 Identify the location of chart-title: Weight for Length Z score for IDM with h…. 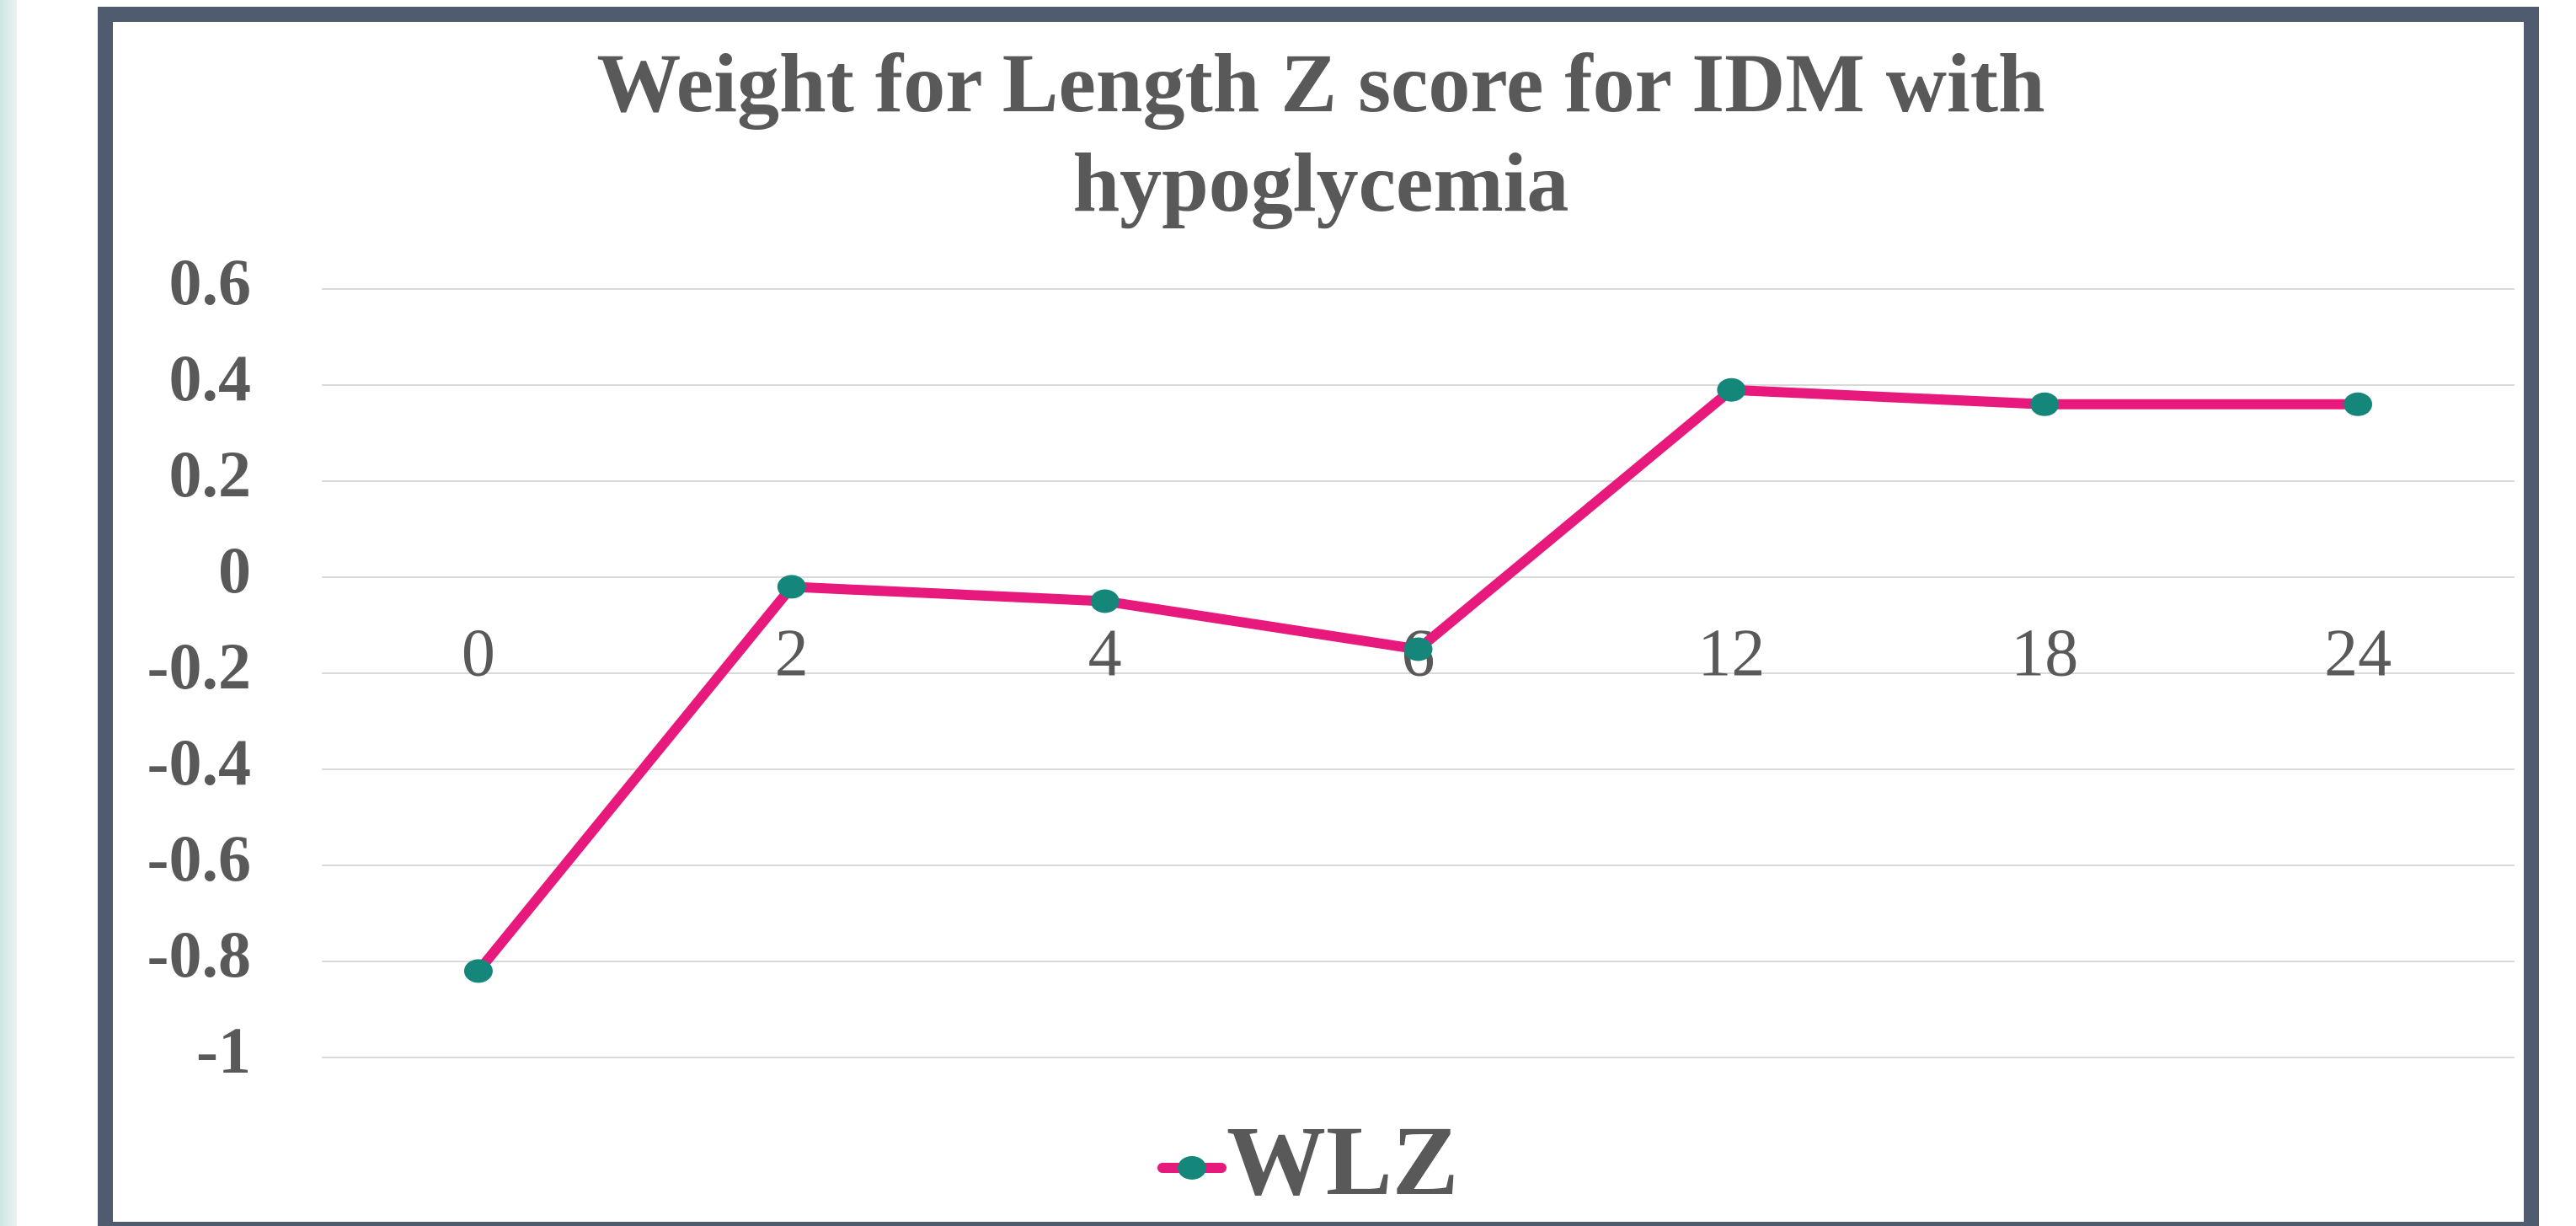
(1320, 132).